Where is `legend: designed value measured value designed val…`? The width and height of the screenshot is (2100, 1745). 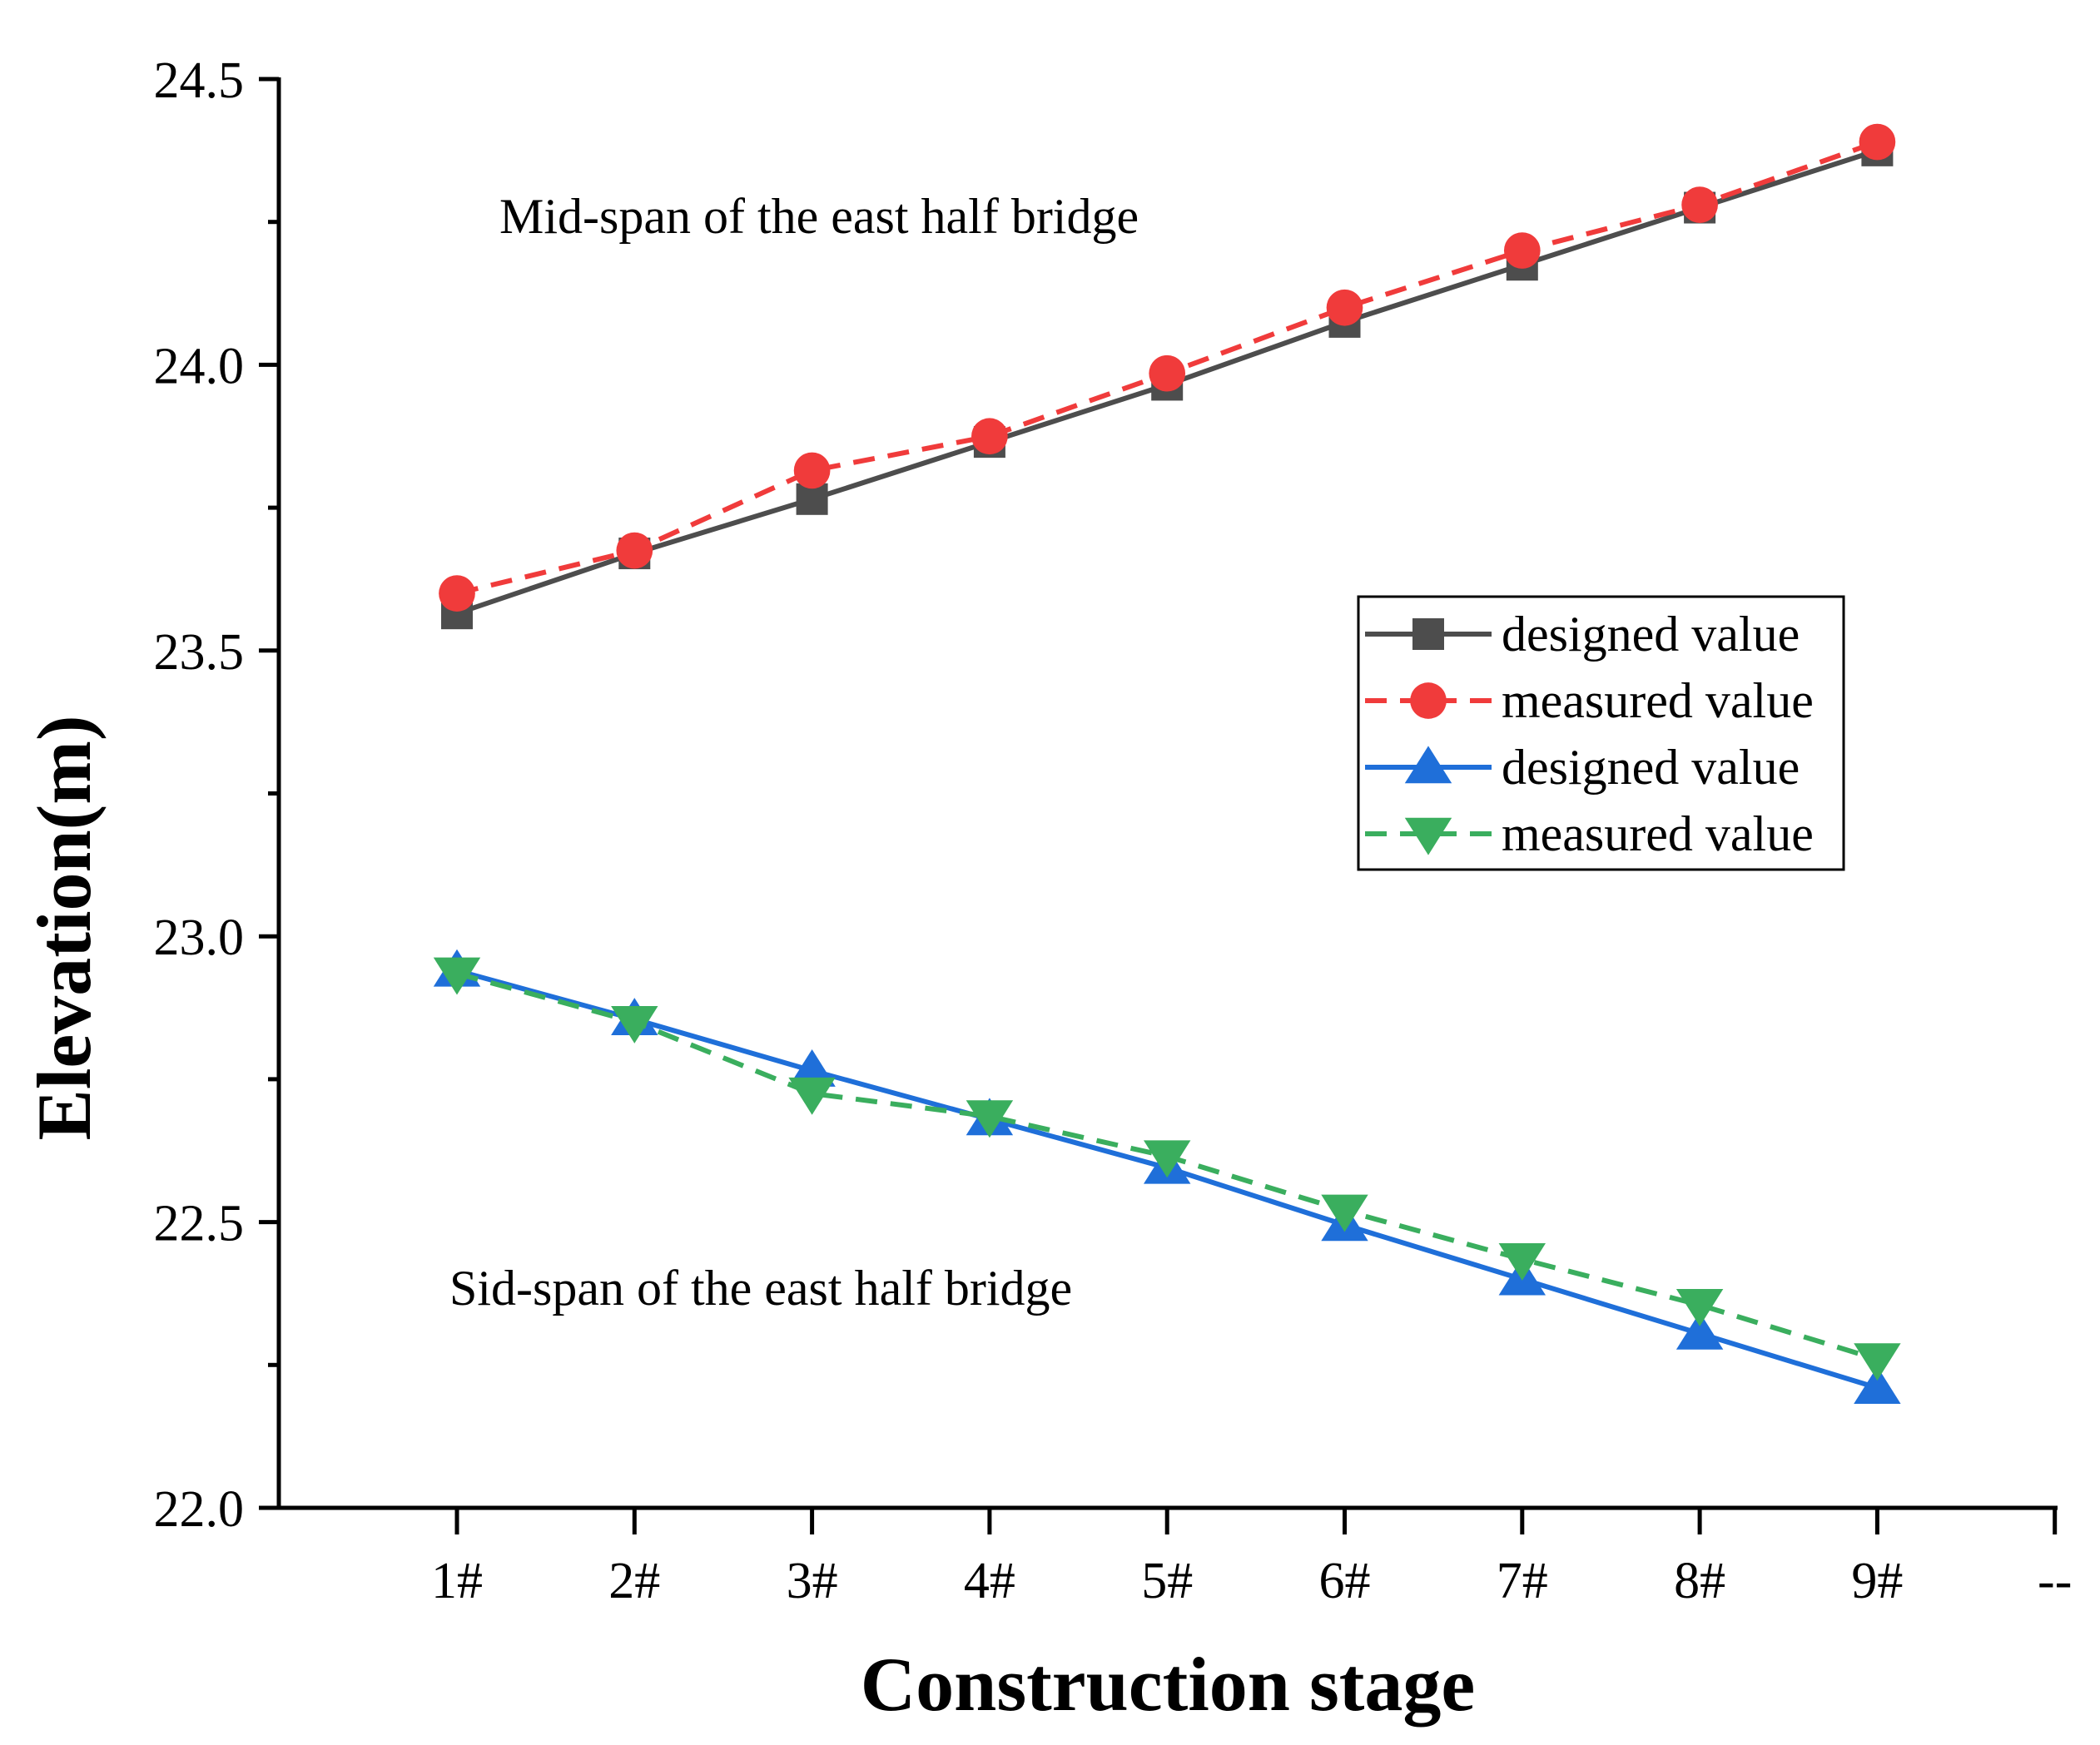
legend: designed value measured value designed val… is located at coordinates (1601, 733).